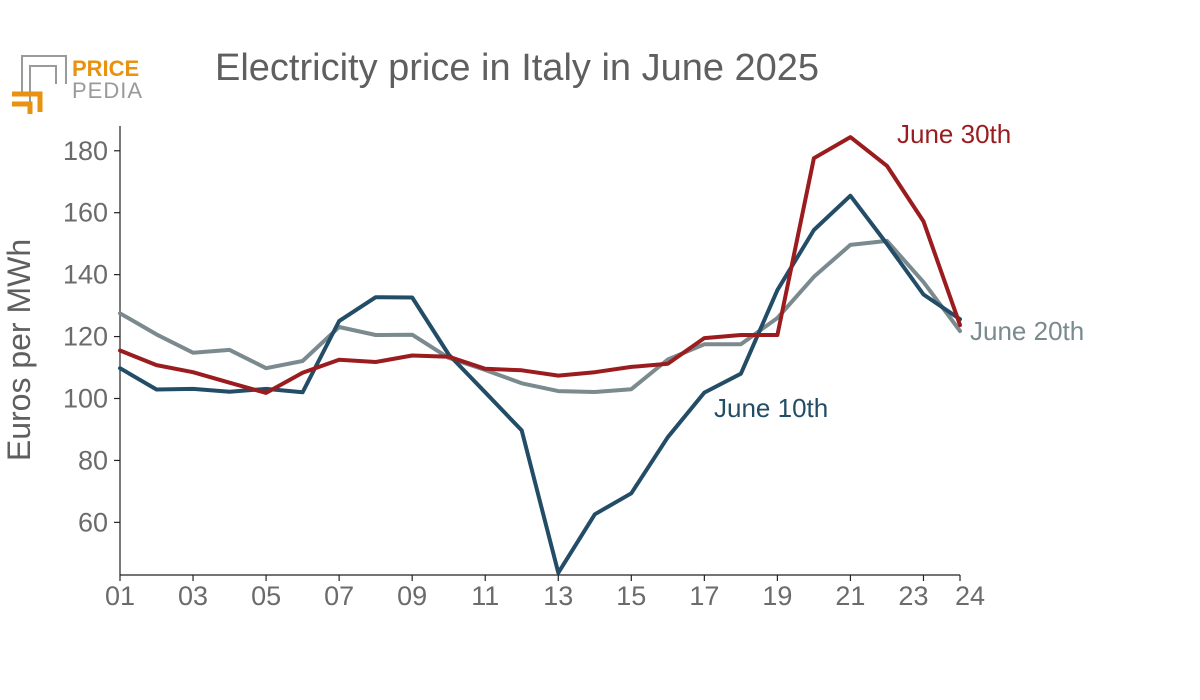  I want to click on x-tick-label: 13, so click(558, 596).